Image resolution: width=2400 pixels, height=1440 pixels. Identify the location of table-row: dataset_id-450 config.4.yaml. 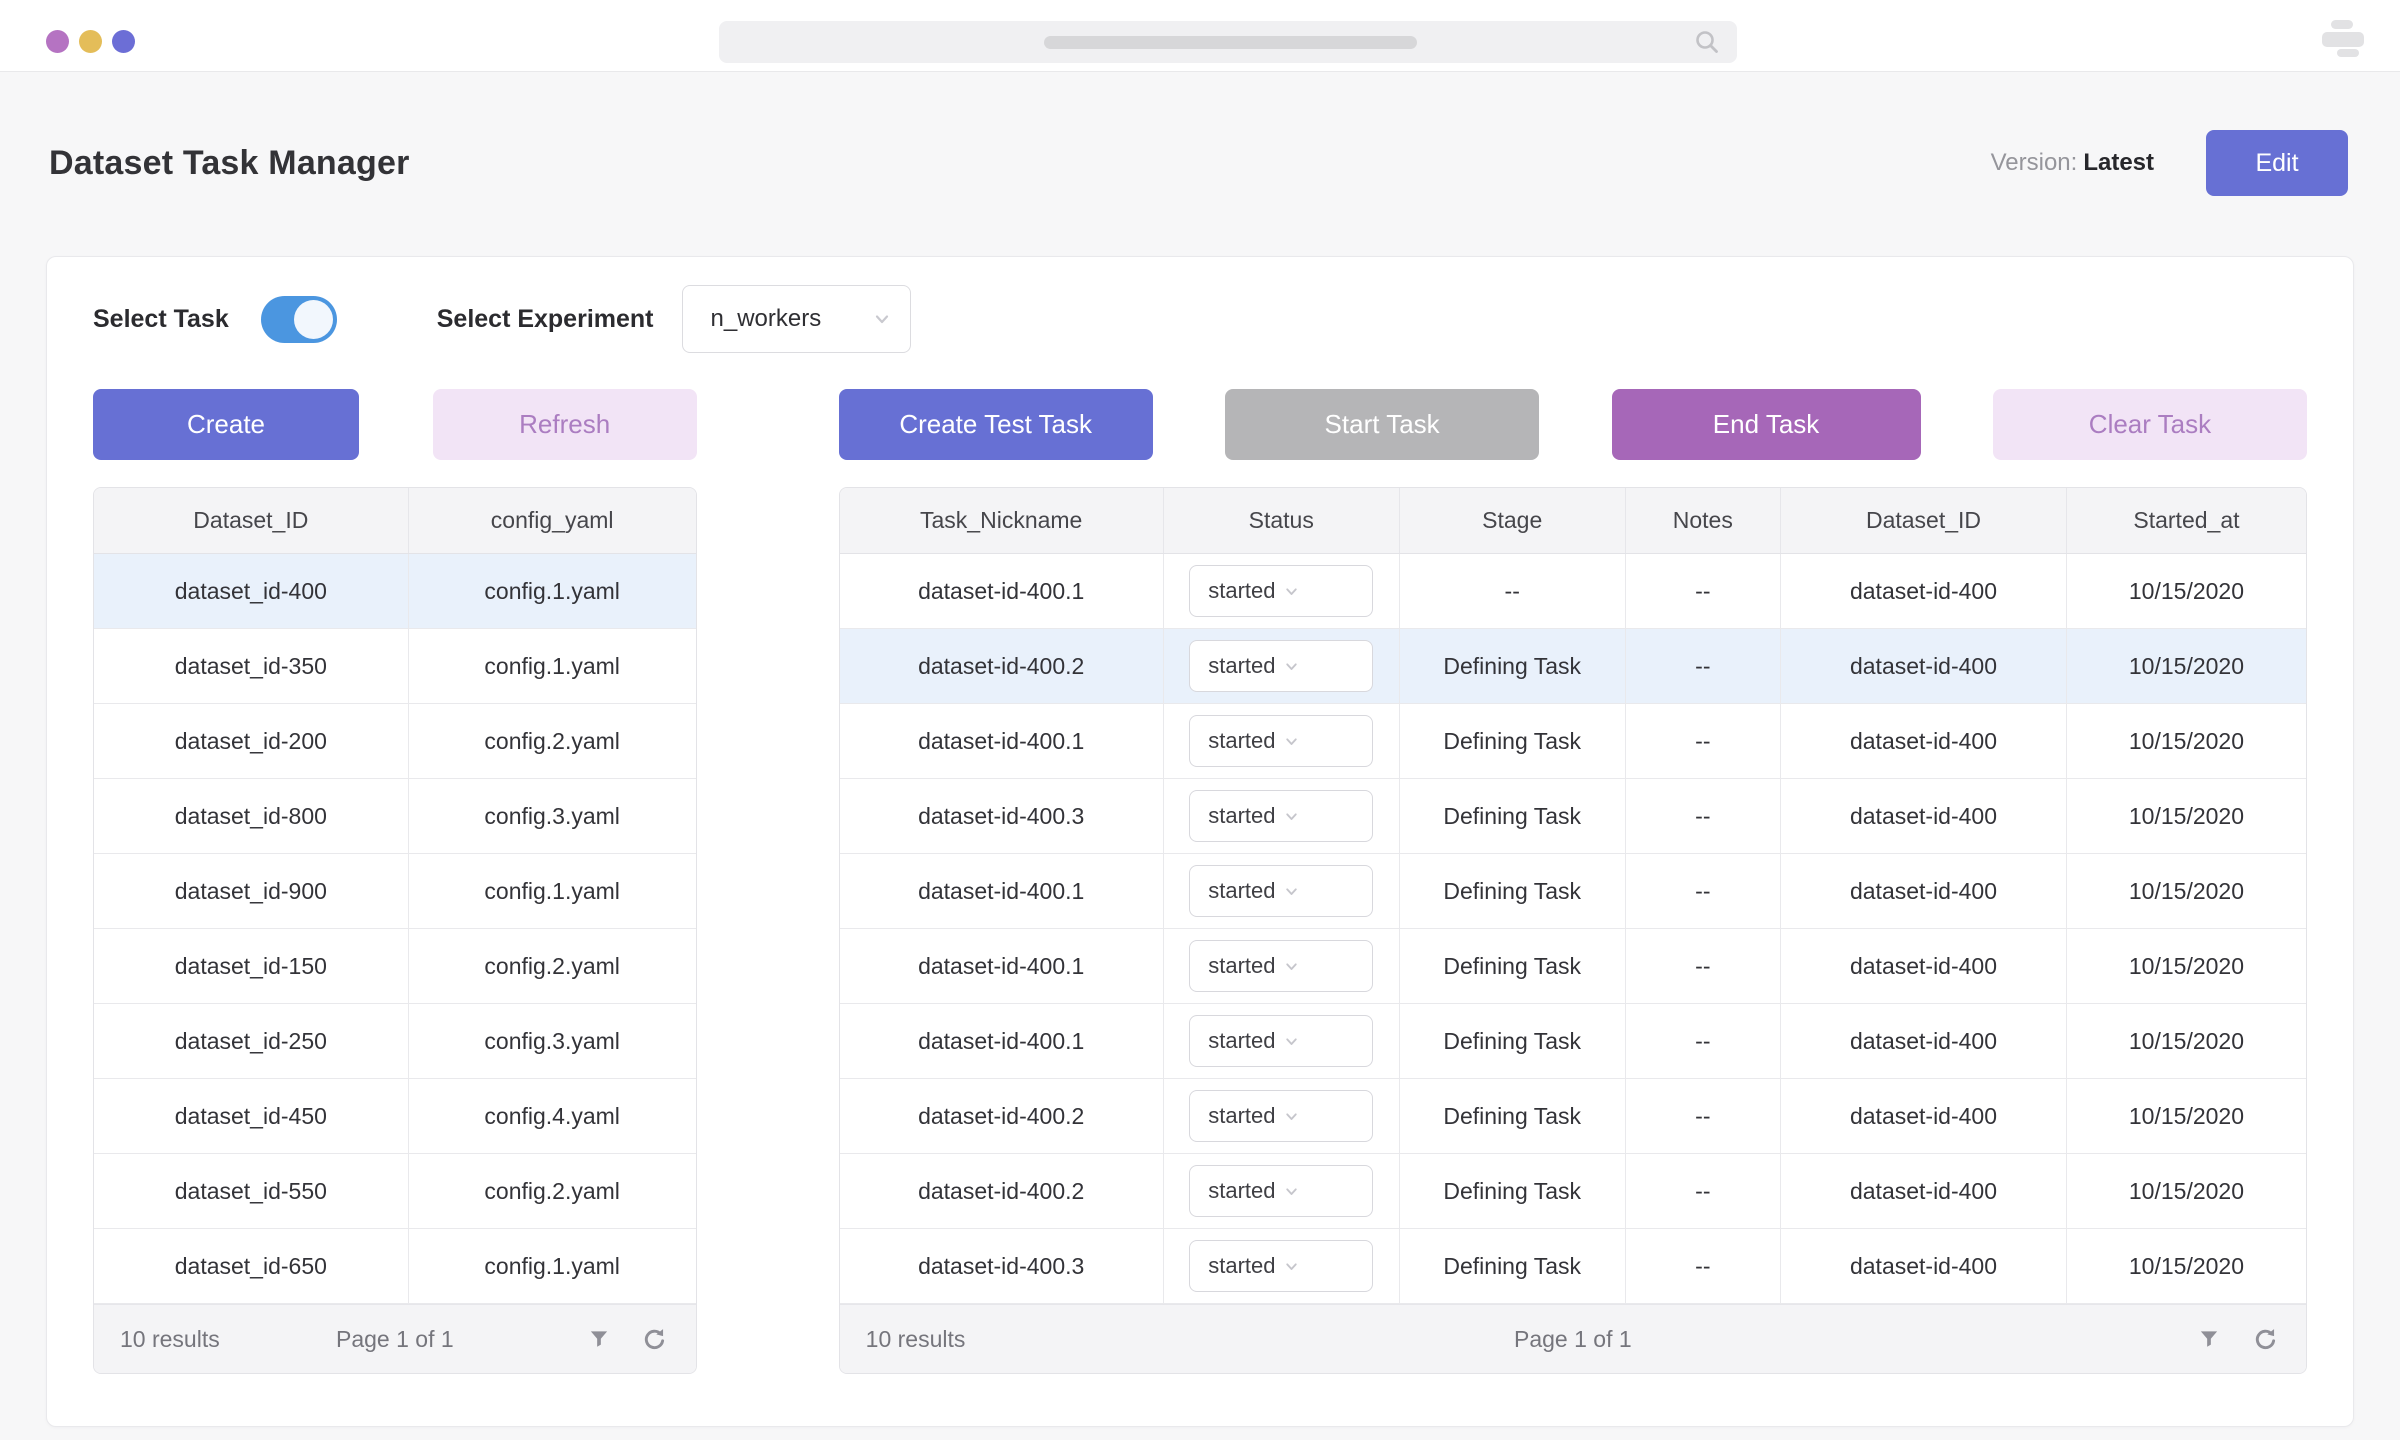
(395, 1116).